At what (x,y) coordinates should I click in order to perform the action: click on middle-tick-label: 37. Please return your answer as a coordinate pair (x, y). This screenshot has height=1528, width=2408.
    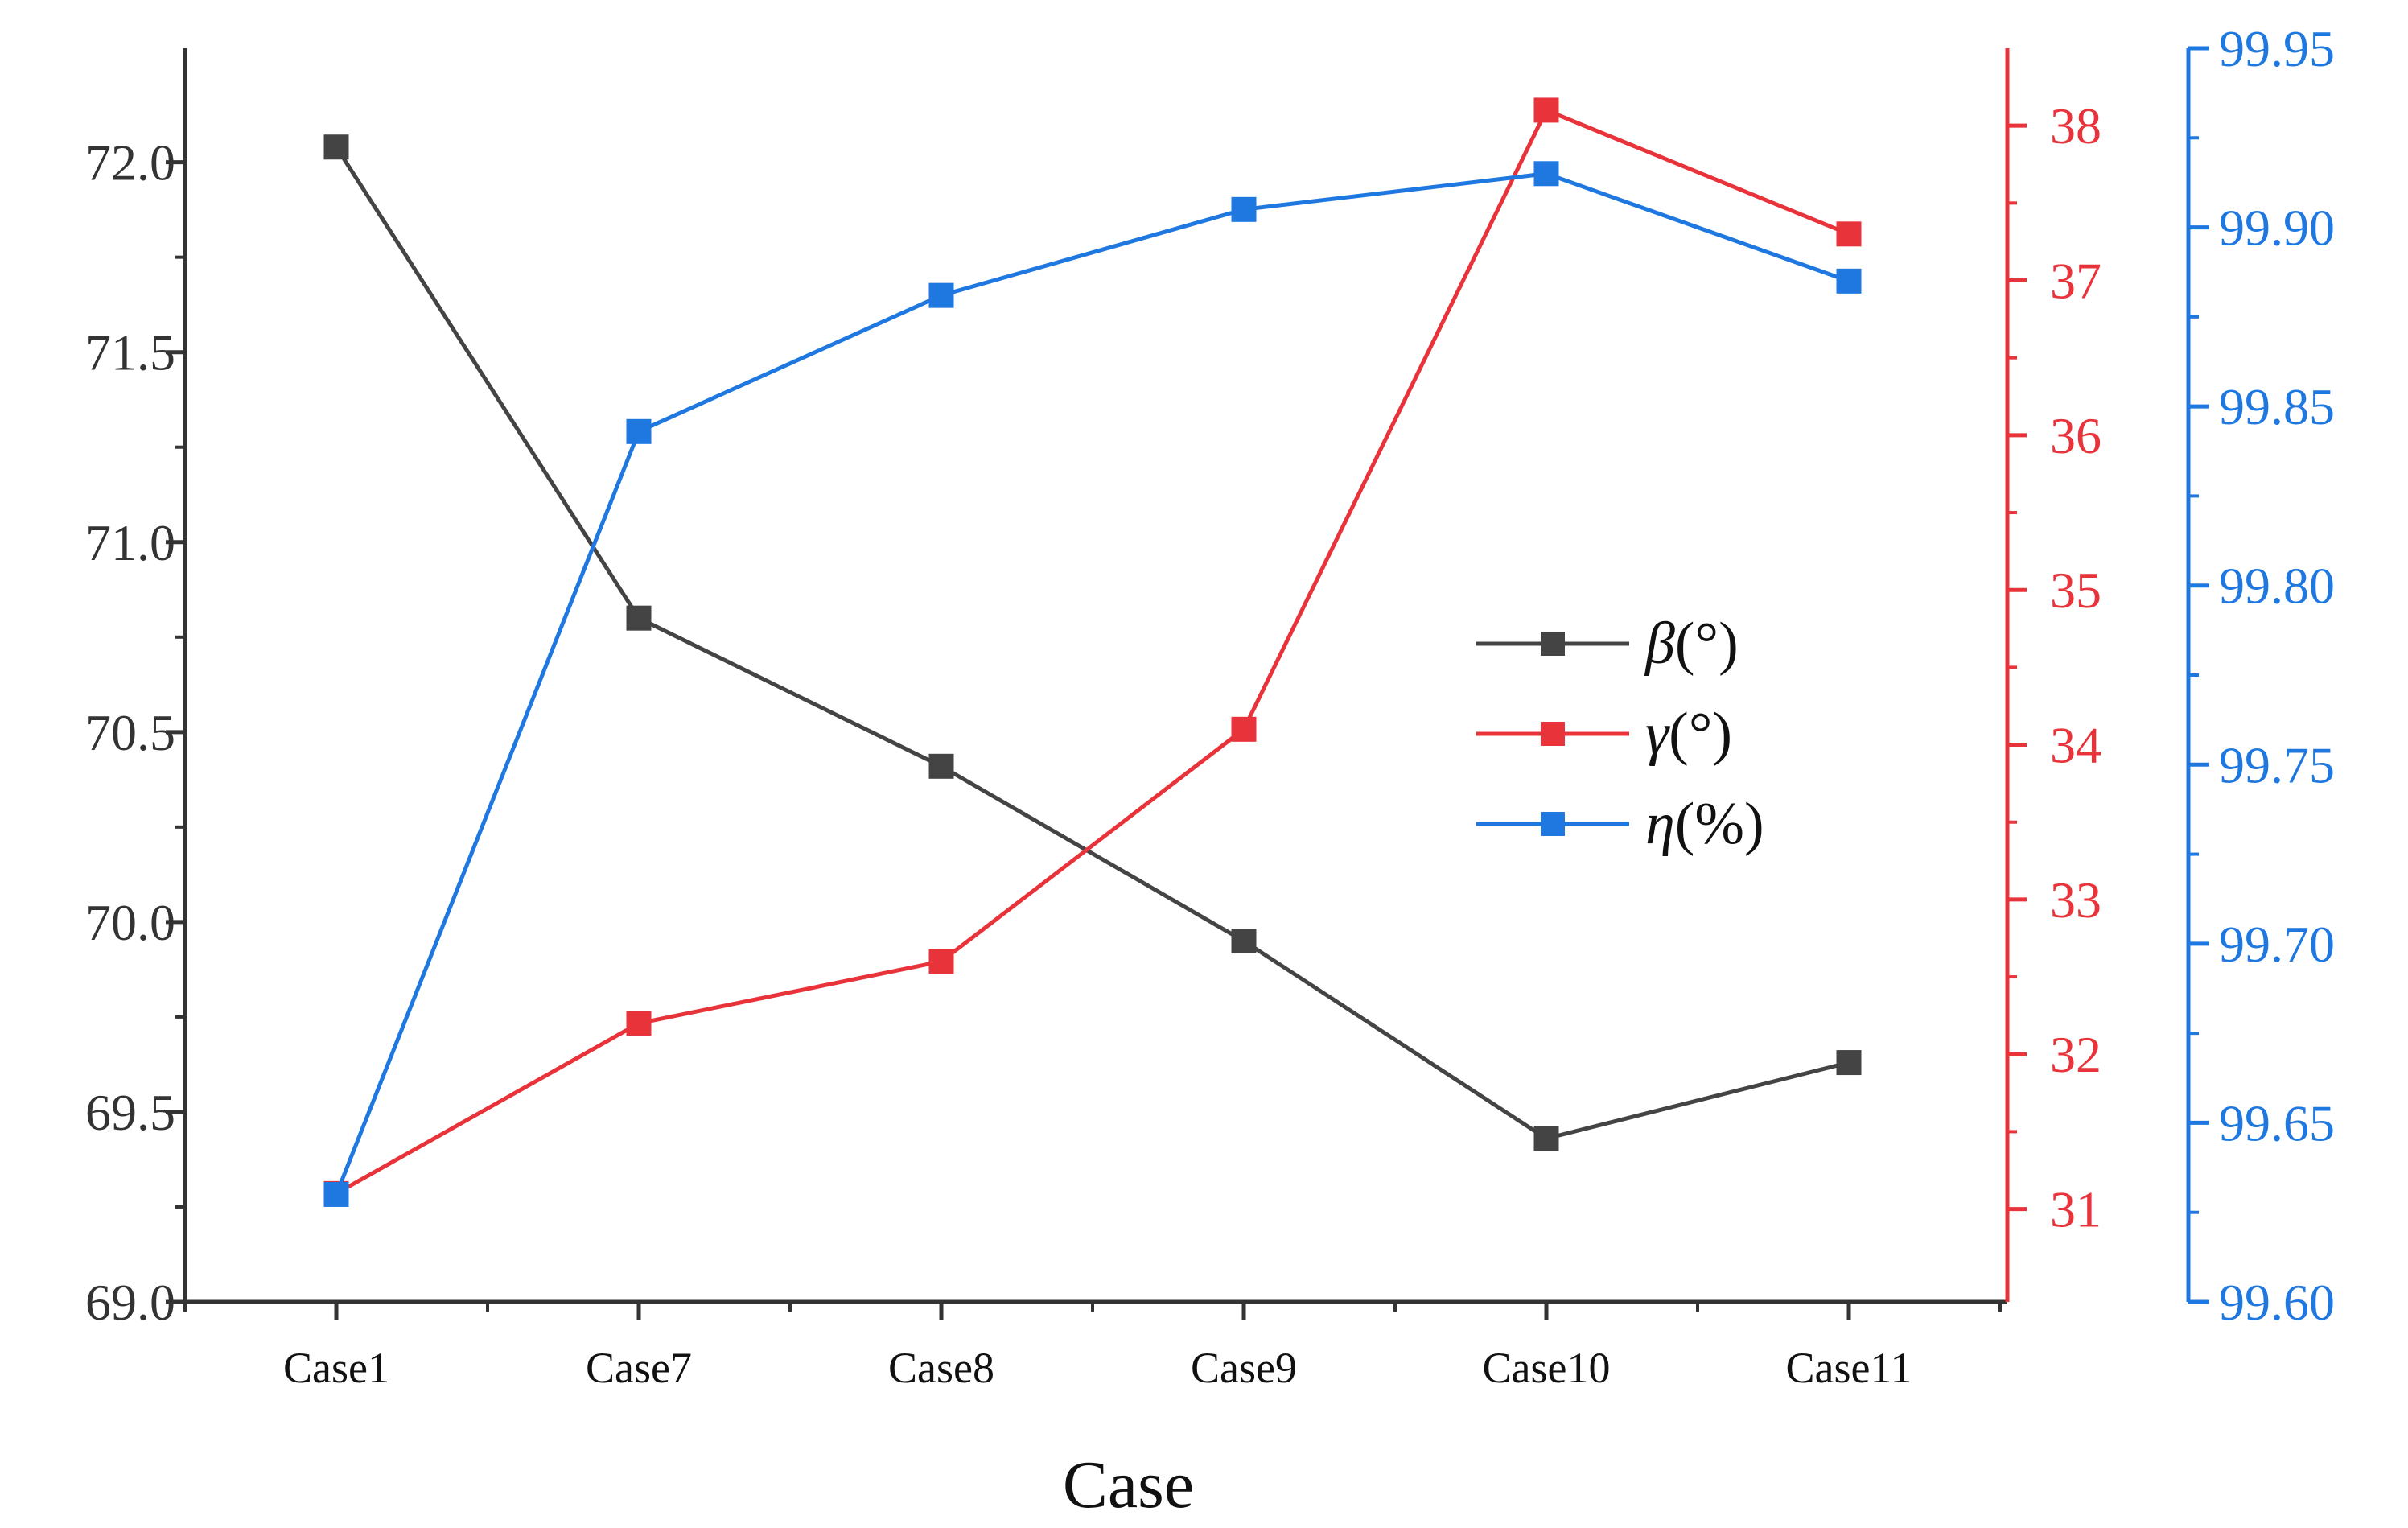
    Looking at the image, I should click on (2075, 281).